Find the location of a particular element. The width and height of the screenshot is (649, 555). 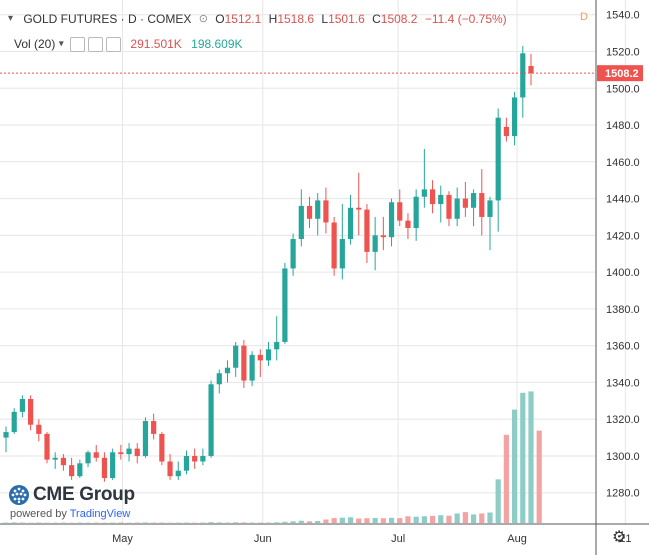

settings-icon is located at coordinates (78, 45).